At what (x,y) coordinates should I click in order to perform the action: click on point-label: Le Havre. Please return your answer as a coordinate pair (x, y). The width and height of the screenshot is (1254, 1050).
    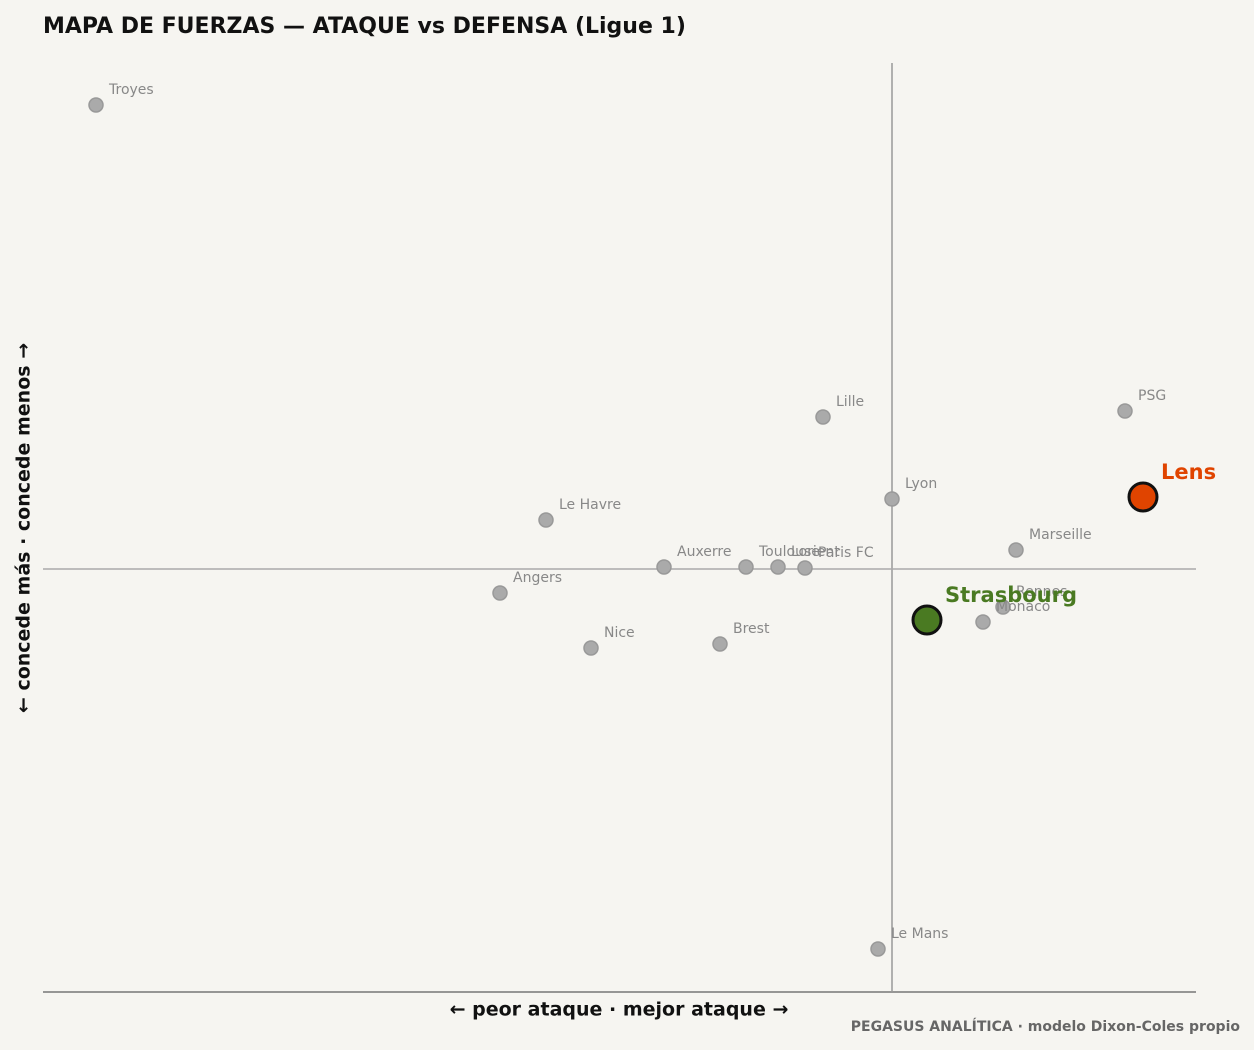
    Looking at the image, I should click on (590, 505).